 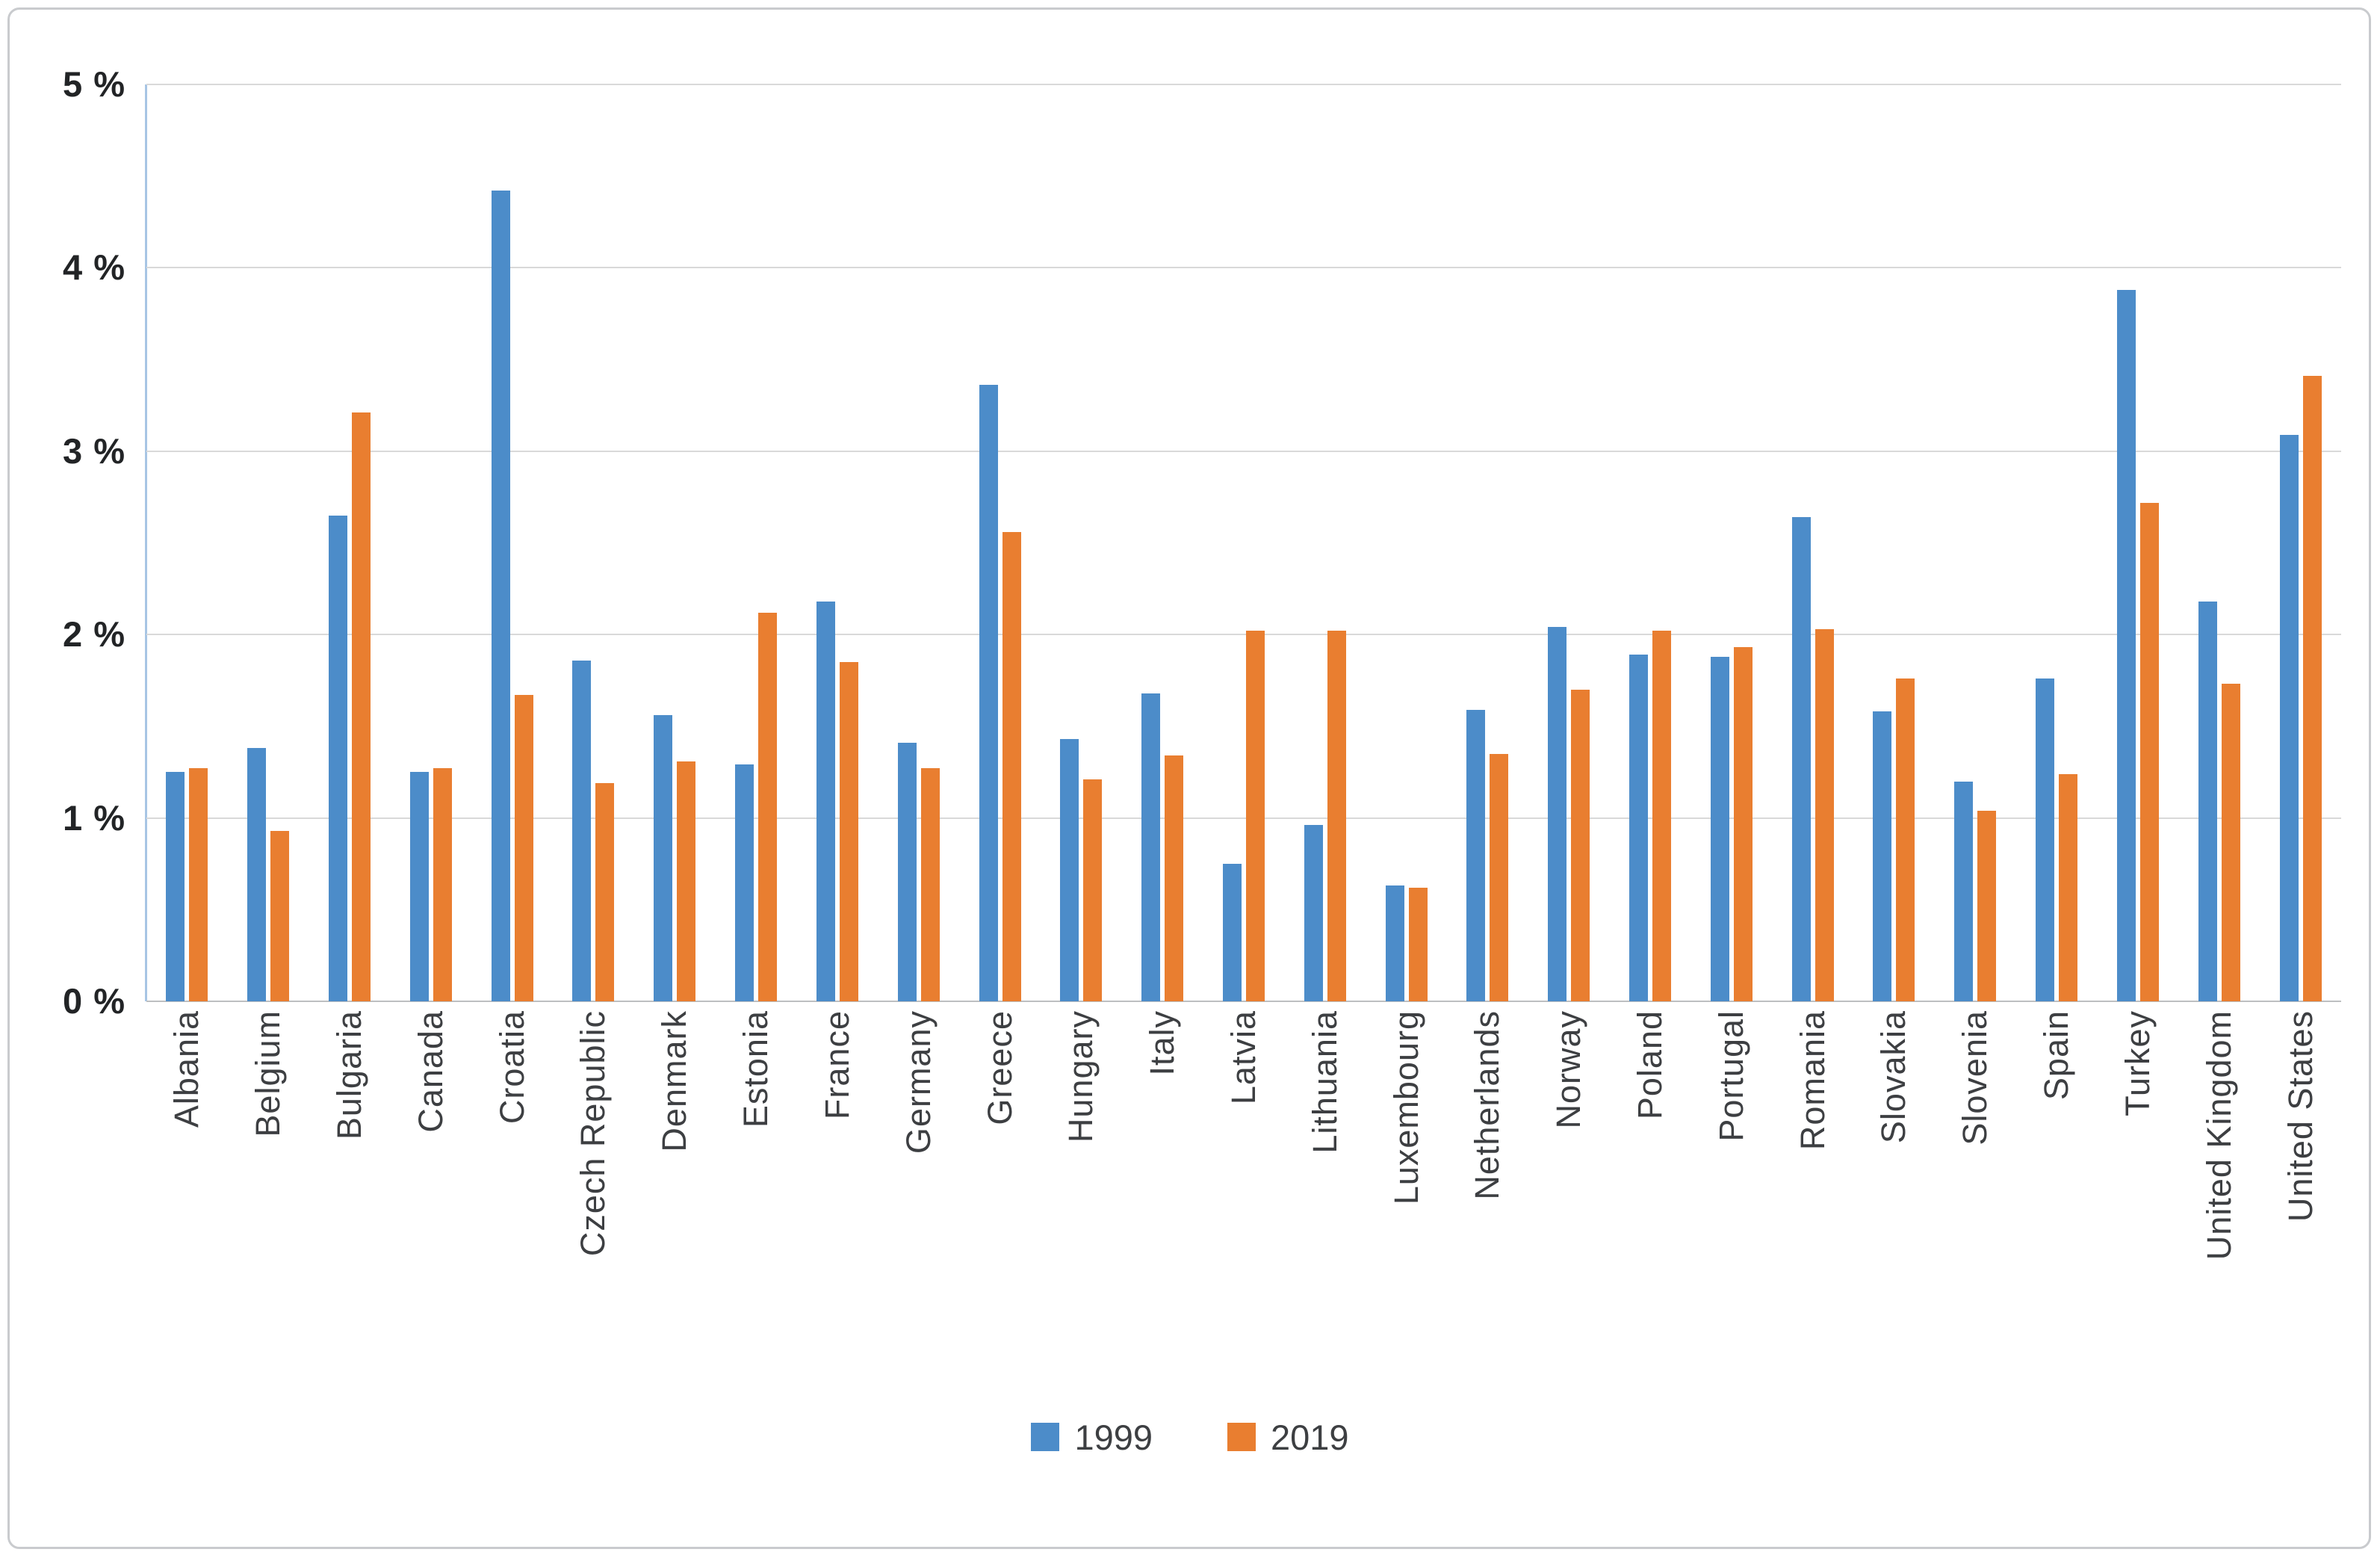 I want to click on bar-2019-lithuania, so click(x=1336, y=816).